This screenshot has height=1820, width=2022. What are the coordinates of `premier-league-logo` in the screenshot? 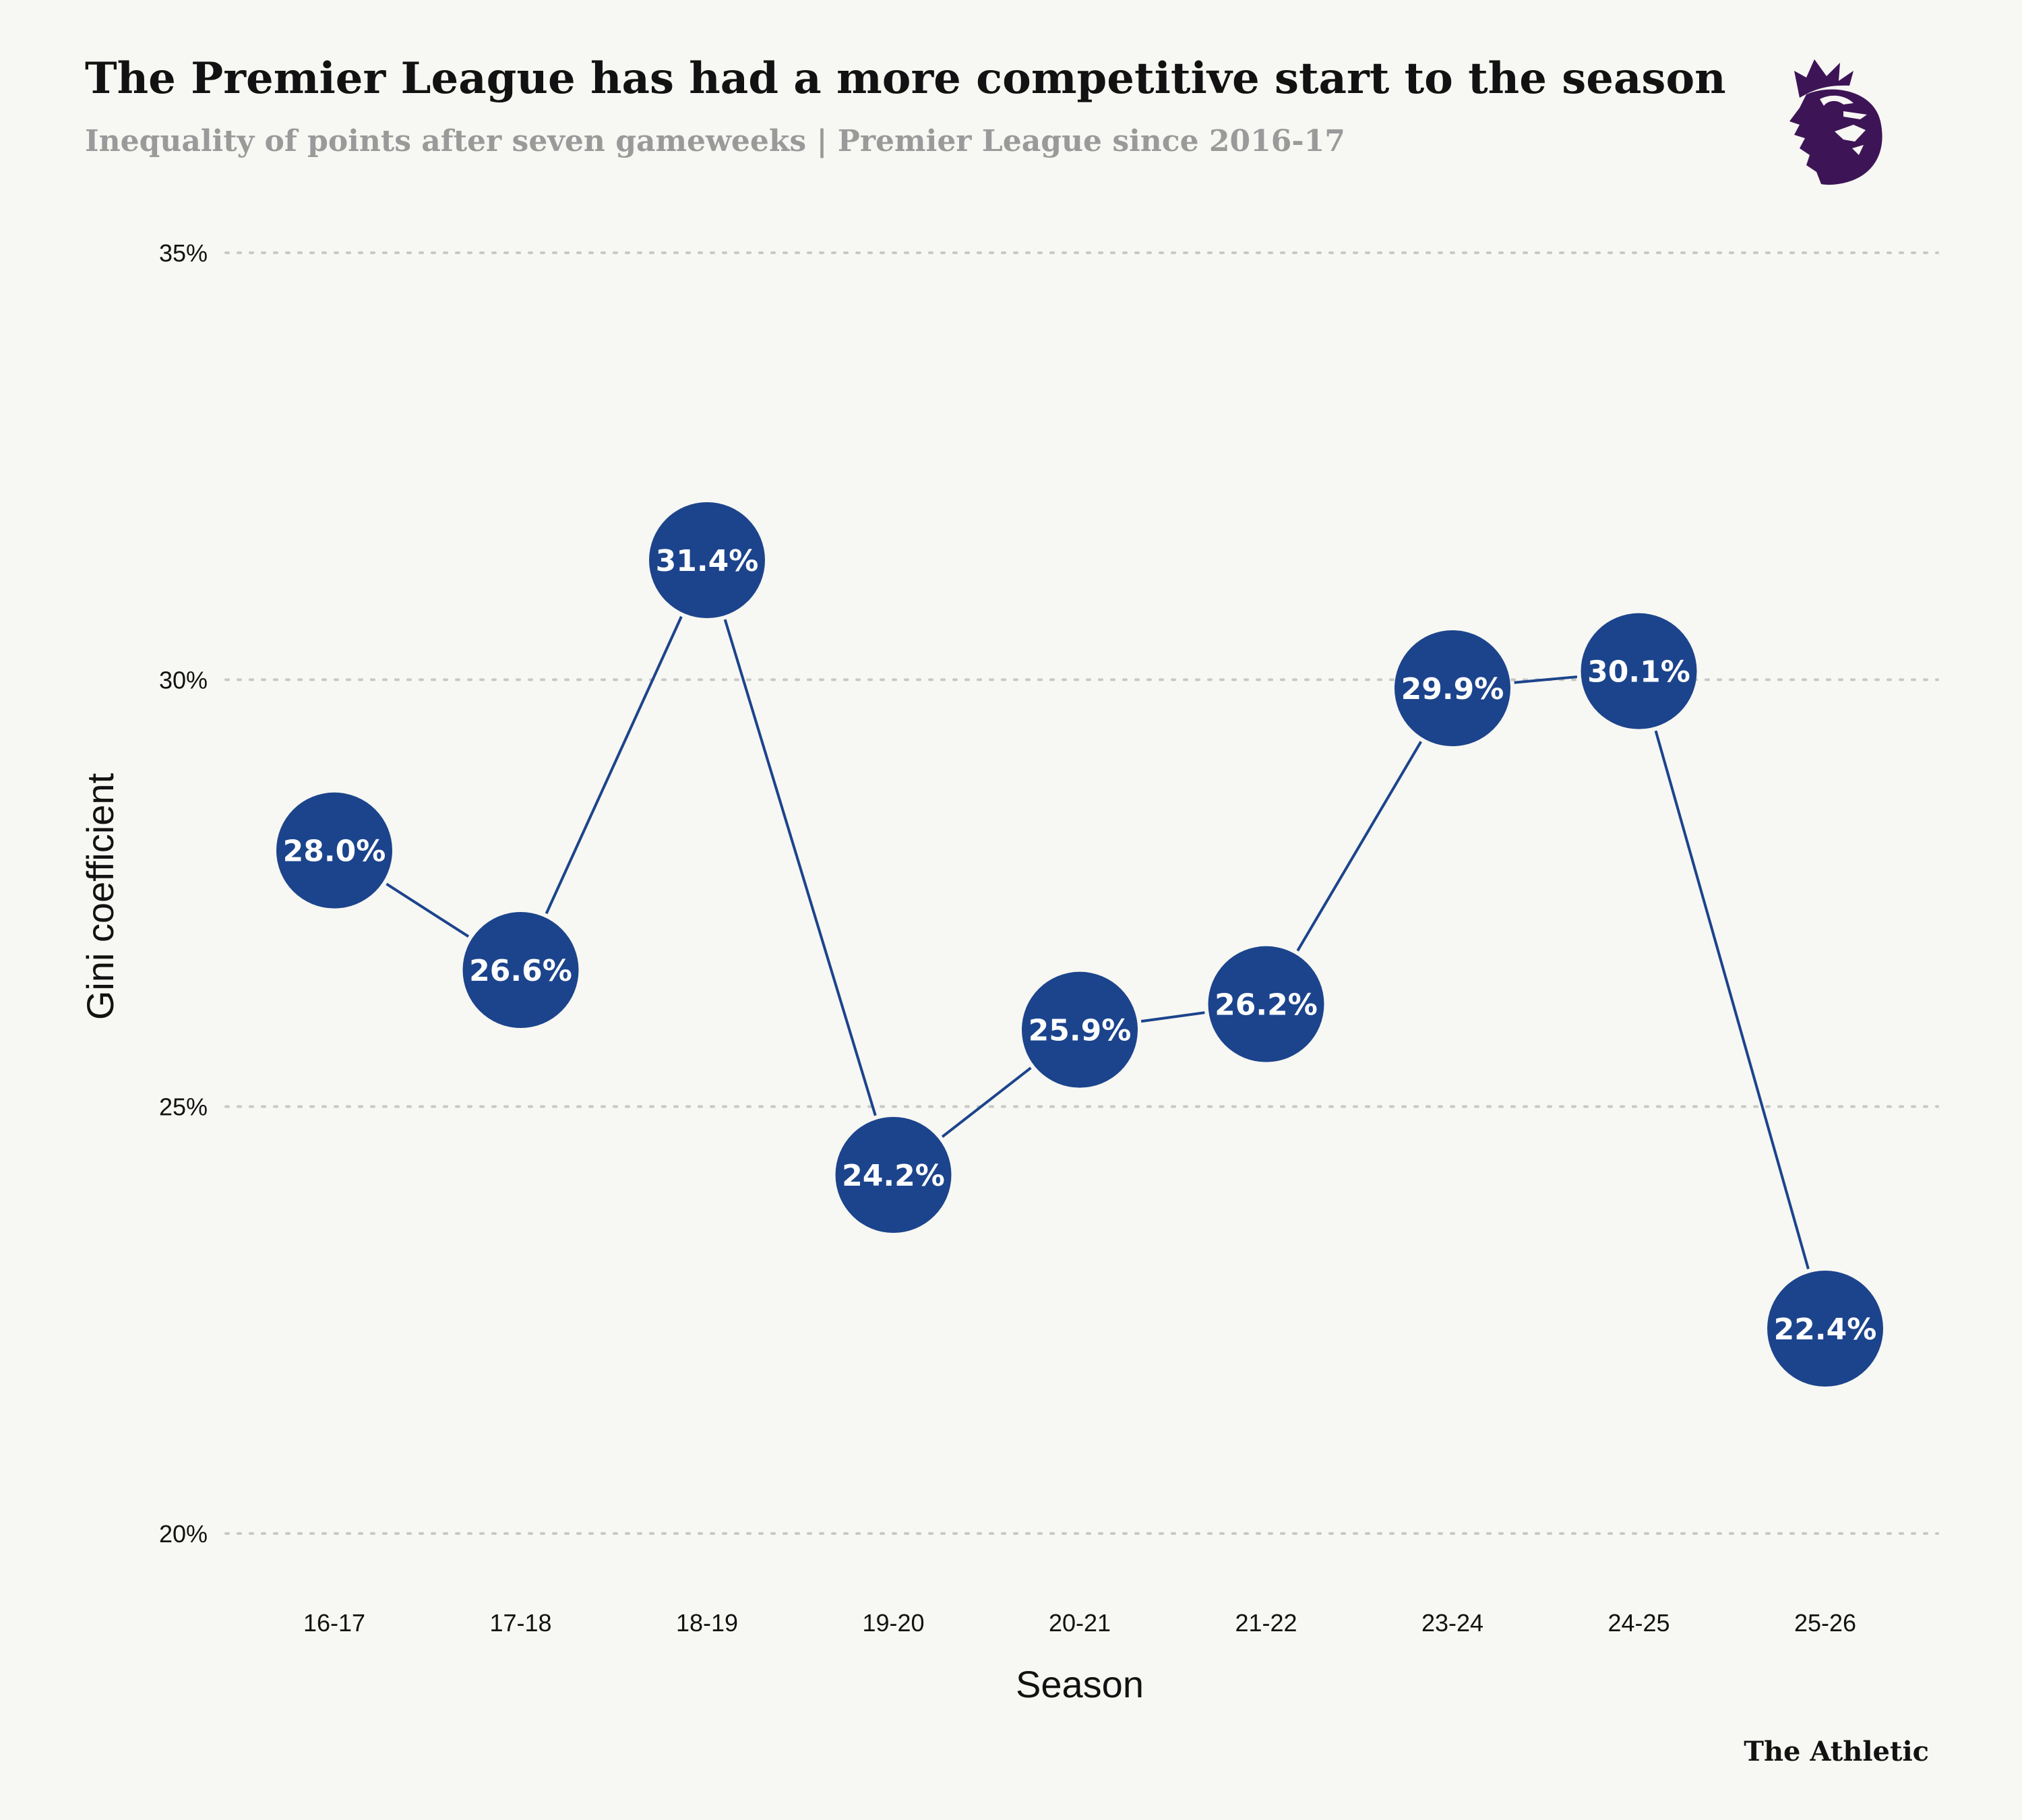 It's located at (1835, 122).